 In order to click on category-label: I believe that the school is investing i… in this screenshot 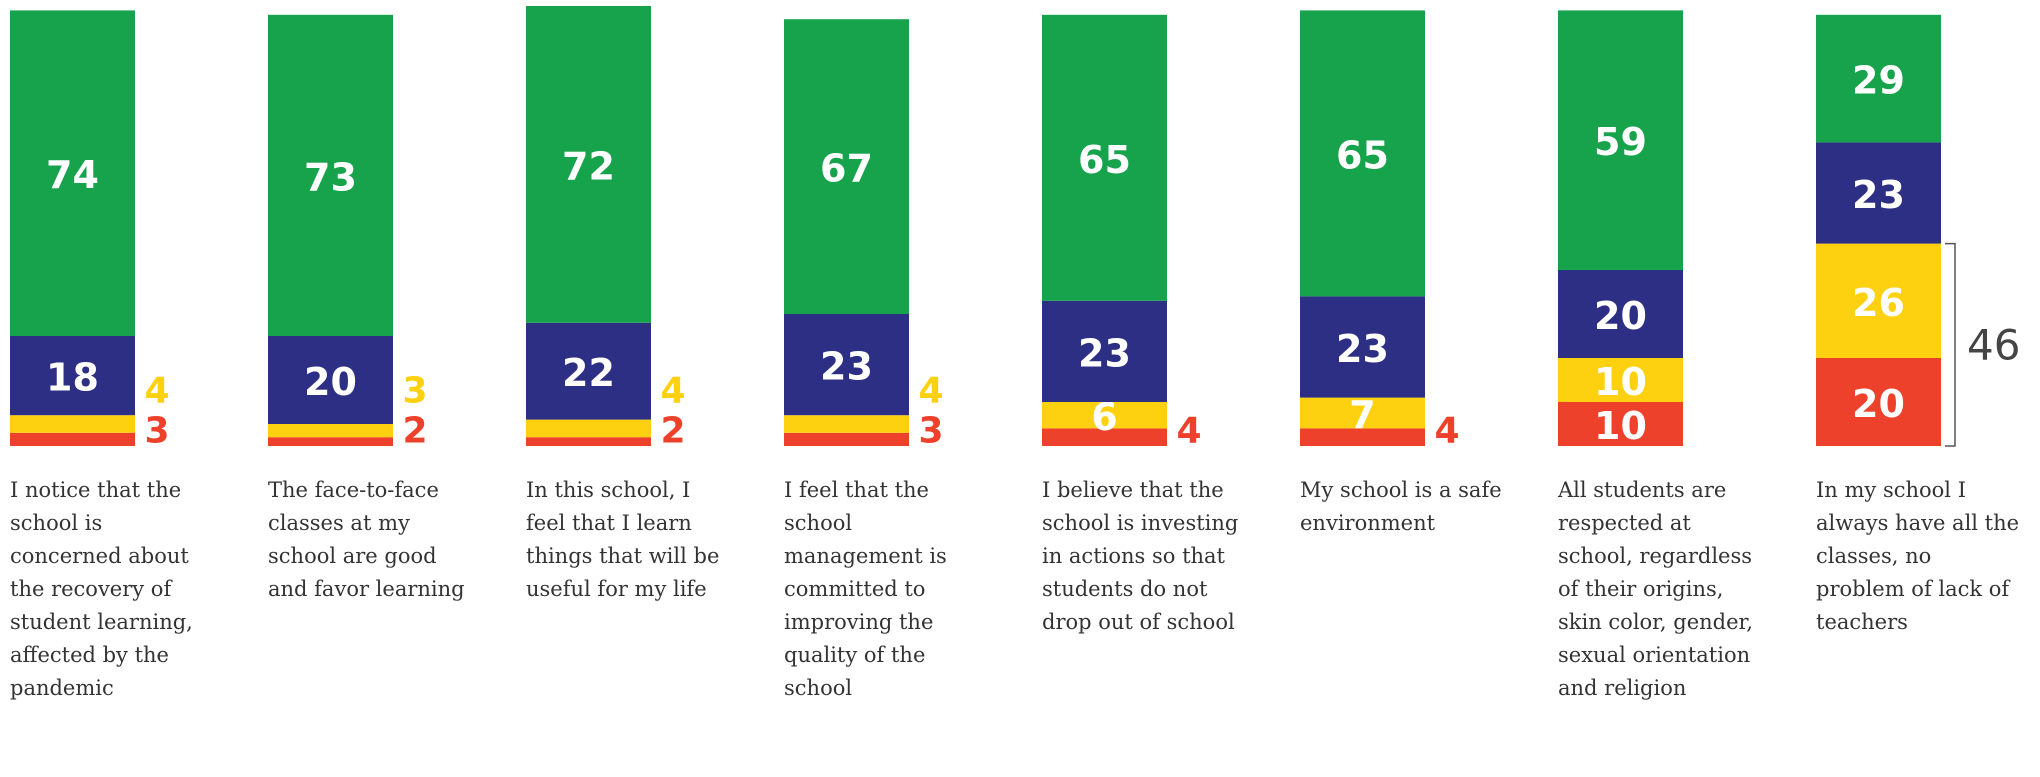, I will do `click(1140, 556)`.